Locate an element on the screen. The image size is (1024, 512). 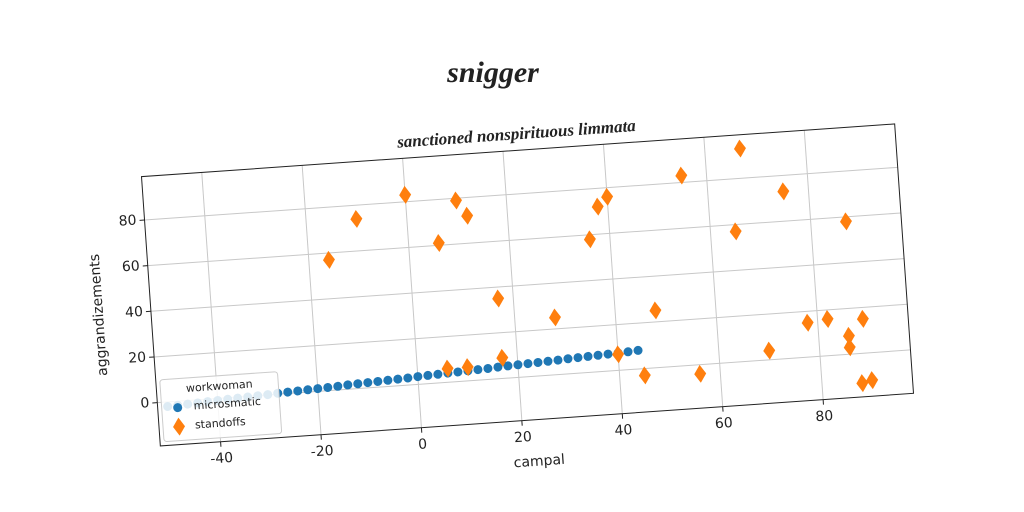
x-axis-label: campal is located at coordinates (539, 462).